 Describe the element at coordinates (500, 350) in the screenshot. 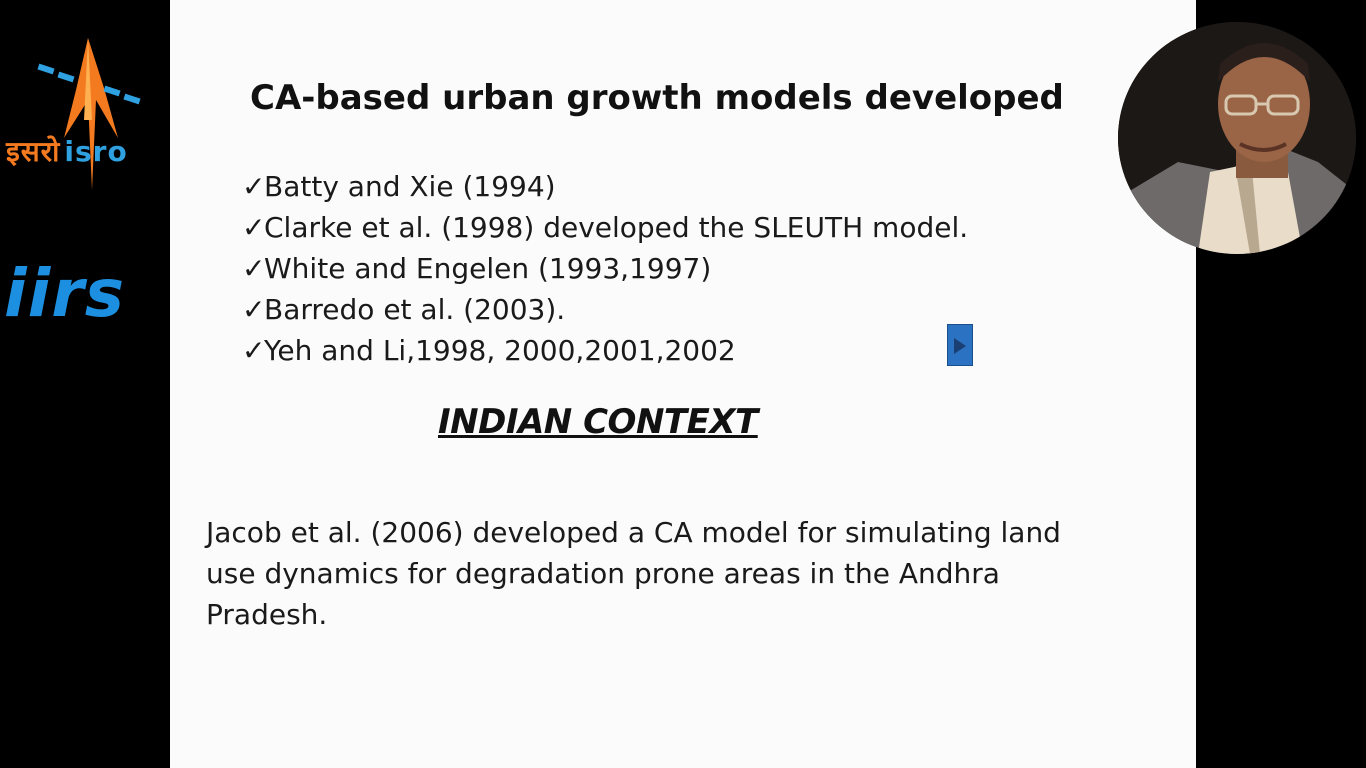

I see `list-item-text: Yeh and Li,1998, 2000,2001,2002` at that location.